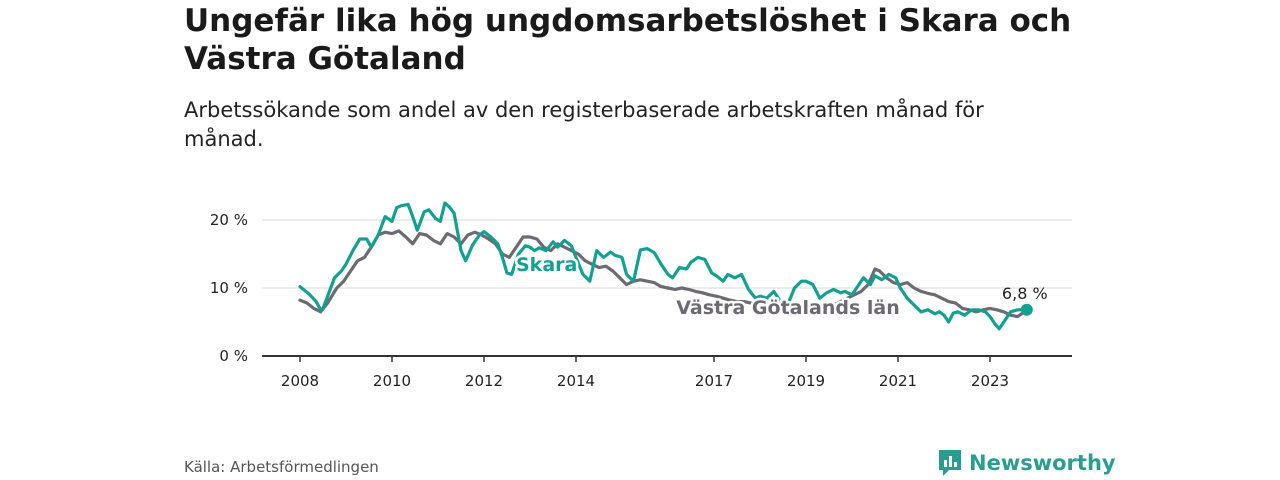 The width and height of the screenshot is (1280, 480). Describe the element at coordinates (392, 381) in the screenshot. I see `x-tick-label: 2010` at that location.